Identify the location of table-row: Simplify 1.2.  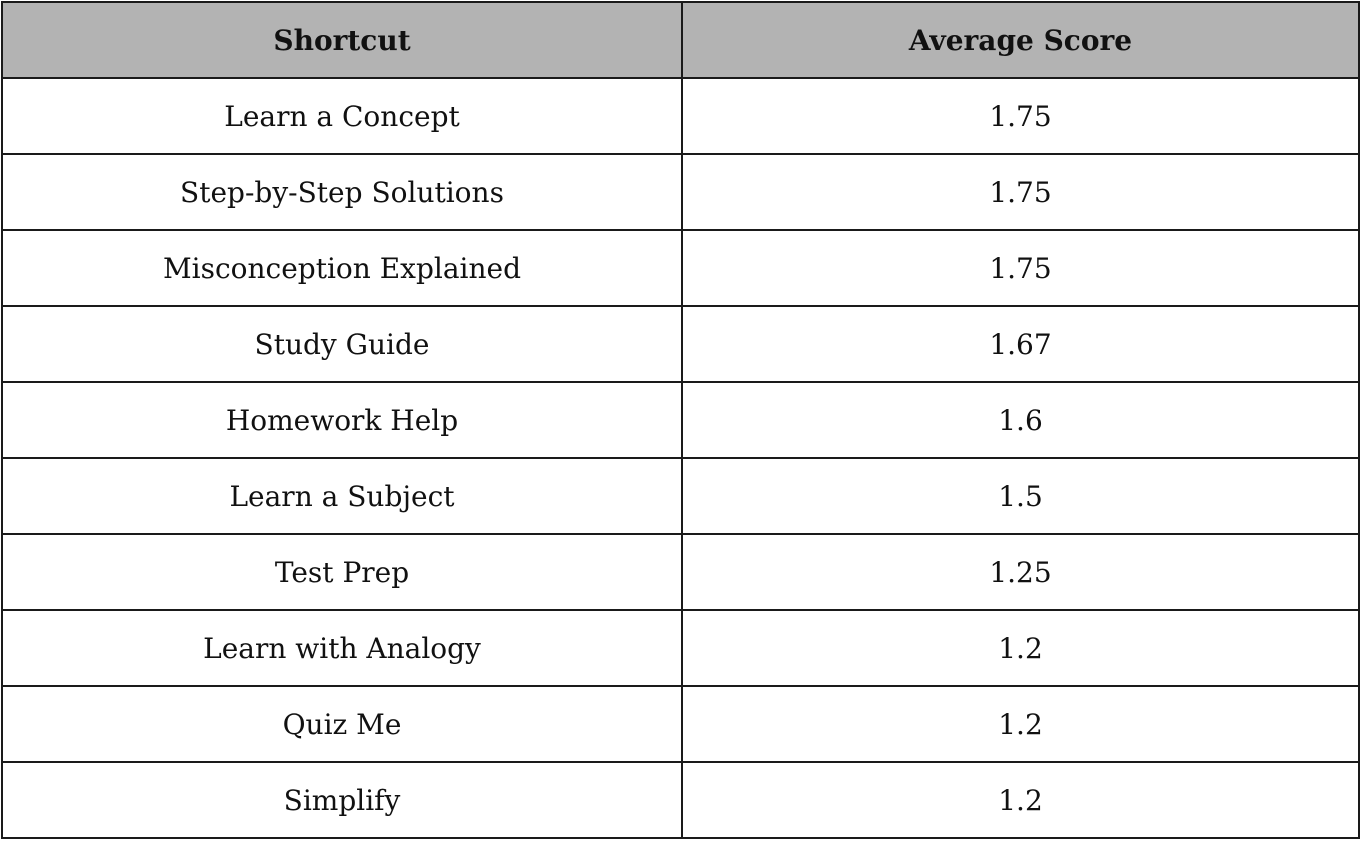
(680, 800).